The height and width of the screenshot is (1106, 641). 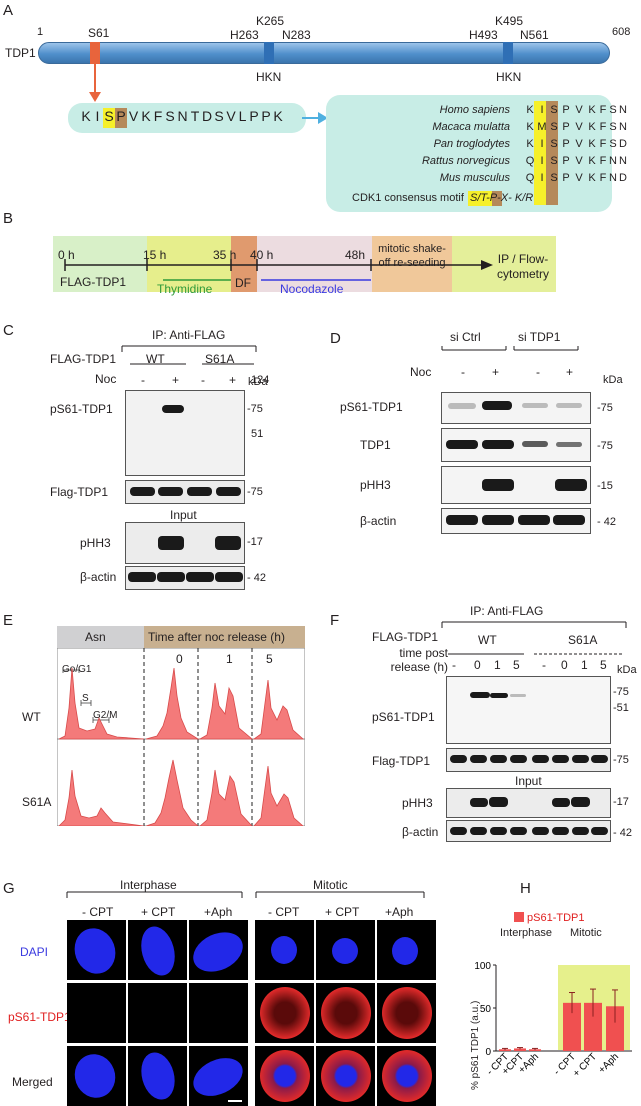 I want to click on d-si-ctrl: si Ctrl, so click(x=465, y=337).